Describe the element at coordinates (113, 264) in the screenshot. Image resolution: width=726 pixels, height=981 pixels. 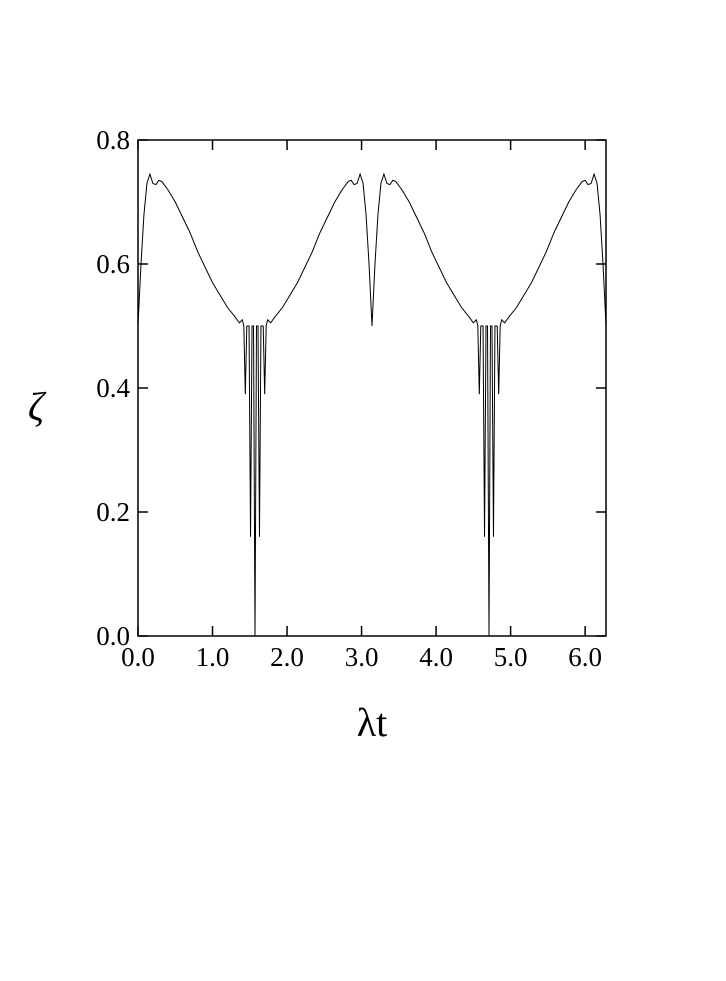
I see `y-tick-label: 0.6` at that location.